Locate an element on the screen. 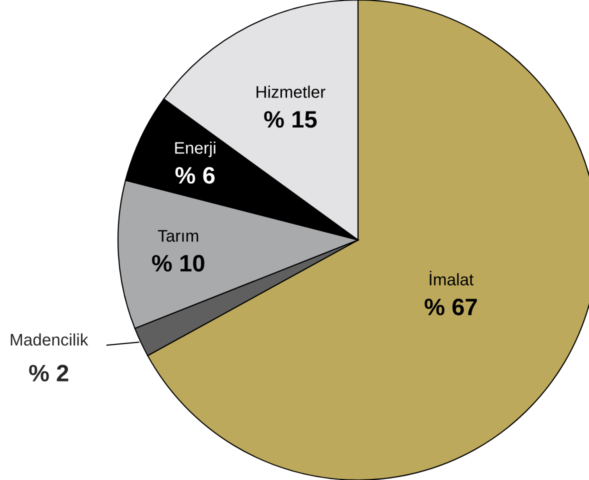 The image size is (589, 480). data-label: % 2 is located at coordinates (48, 373).